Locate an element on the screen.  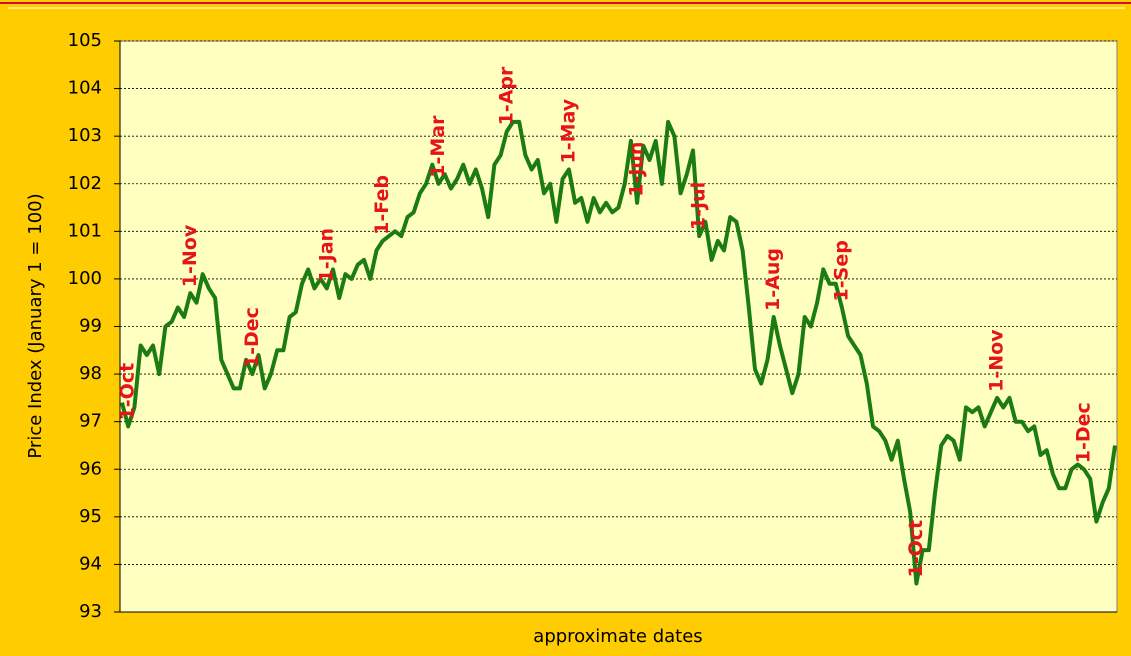
y-tick-label: 102 is located at coordinates (85, 183).